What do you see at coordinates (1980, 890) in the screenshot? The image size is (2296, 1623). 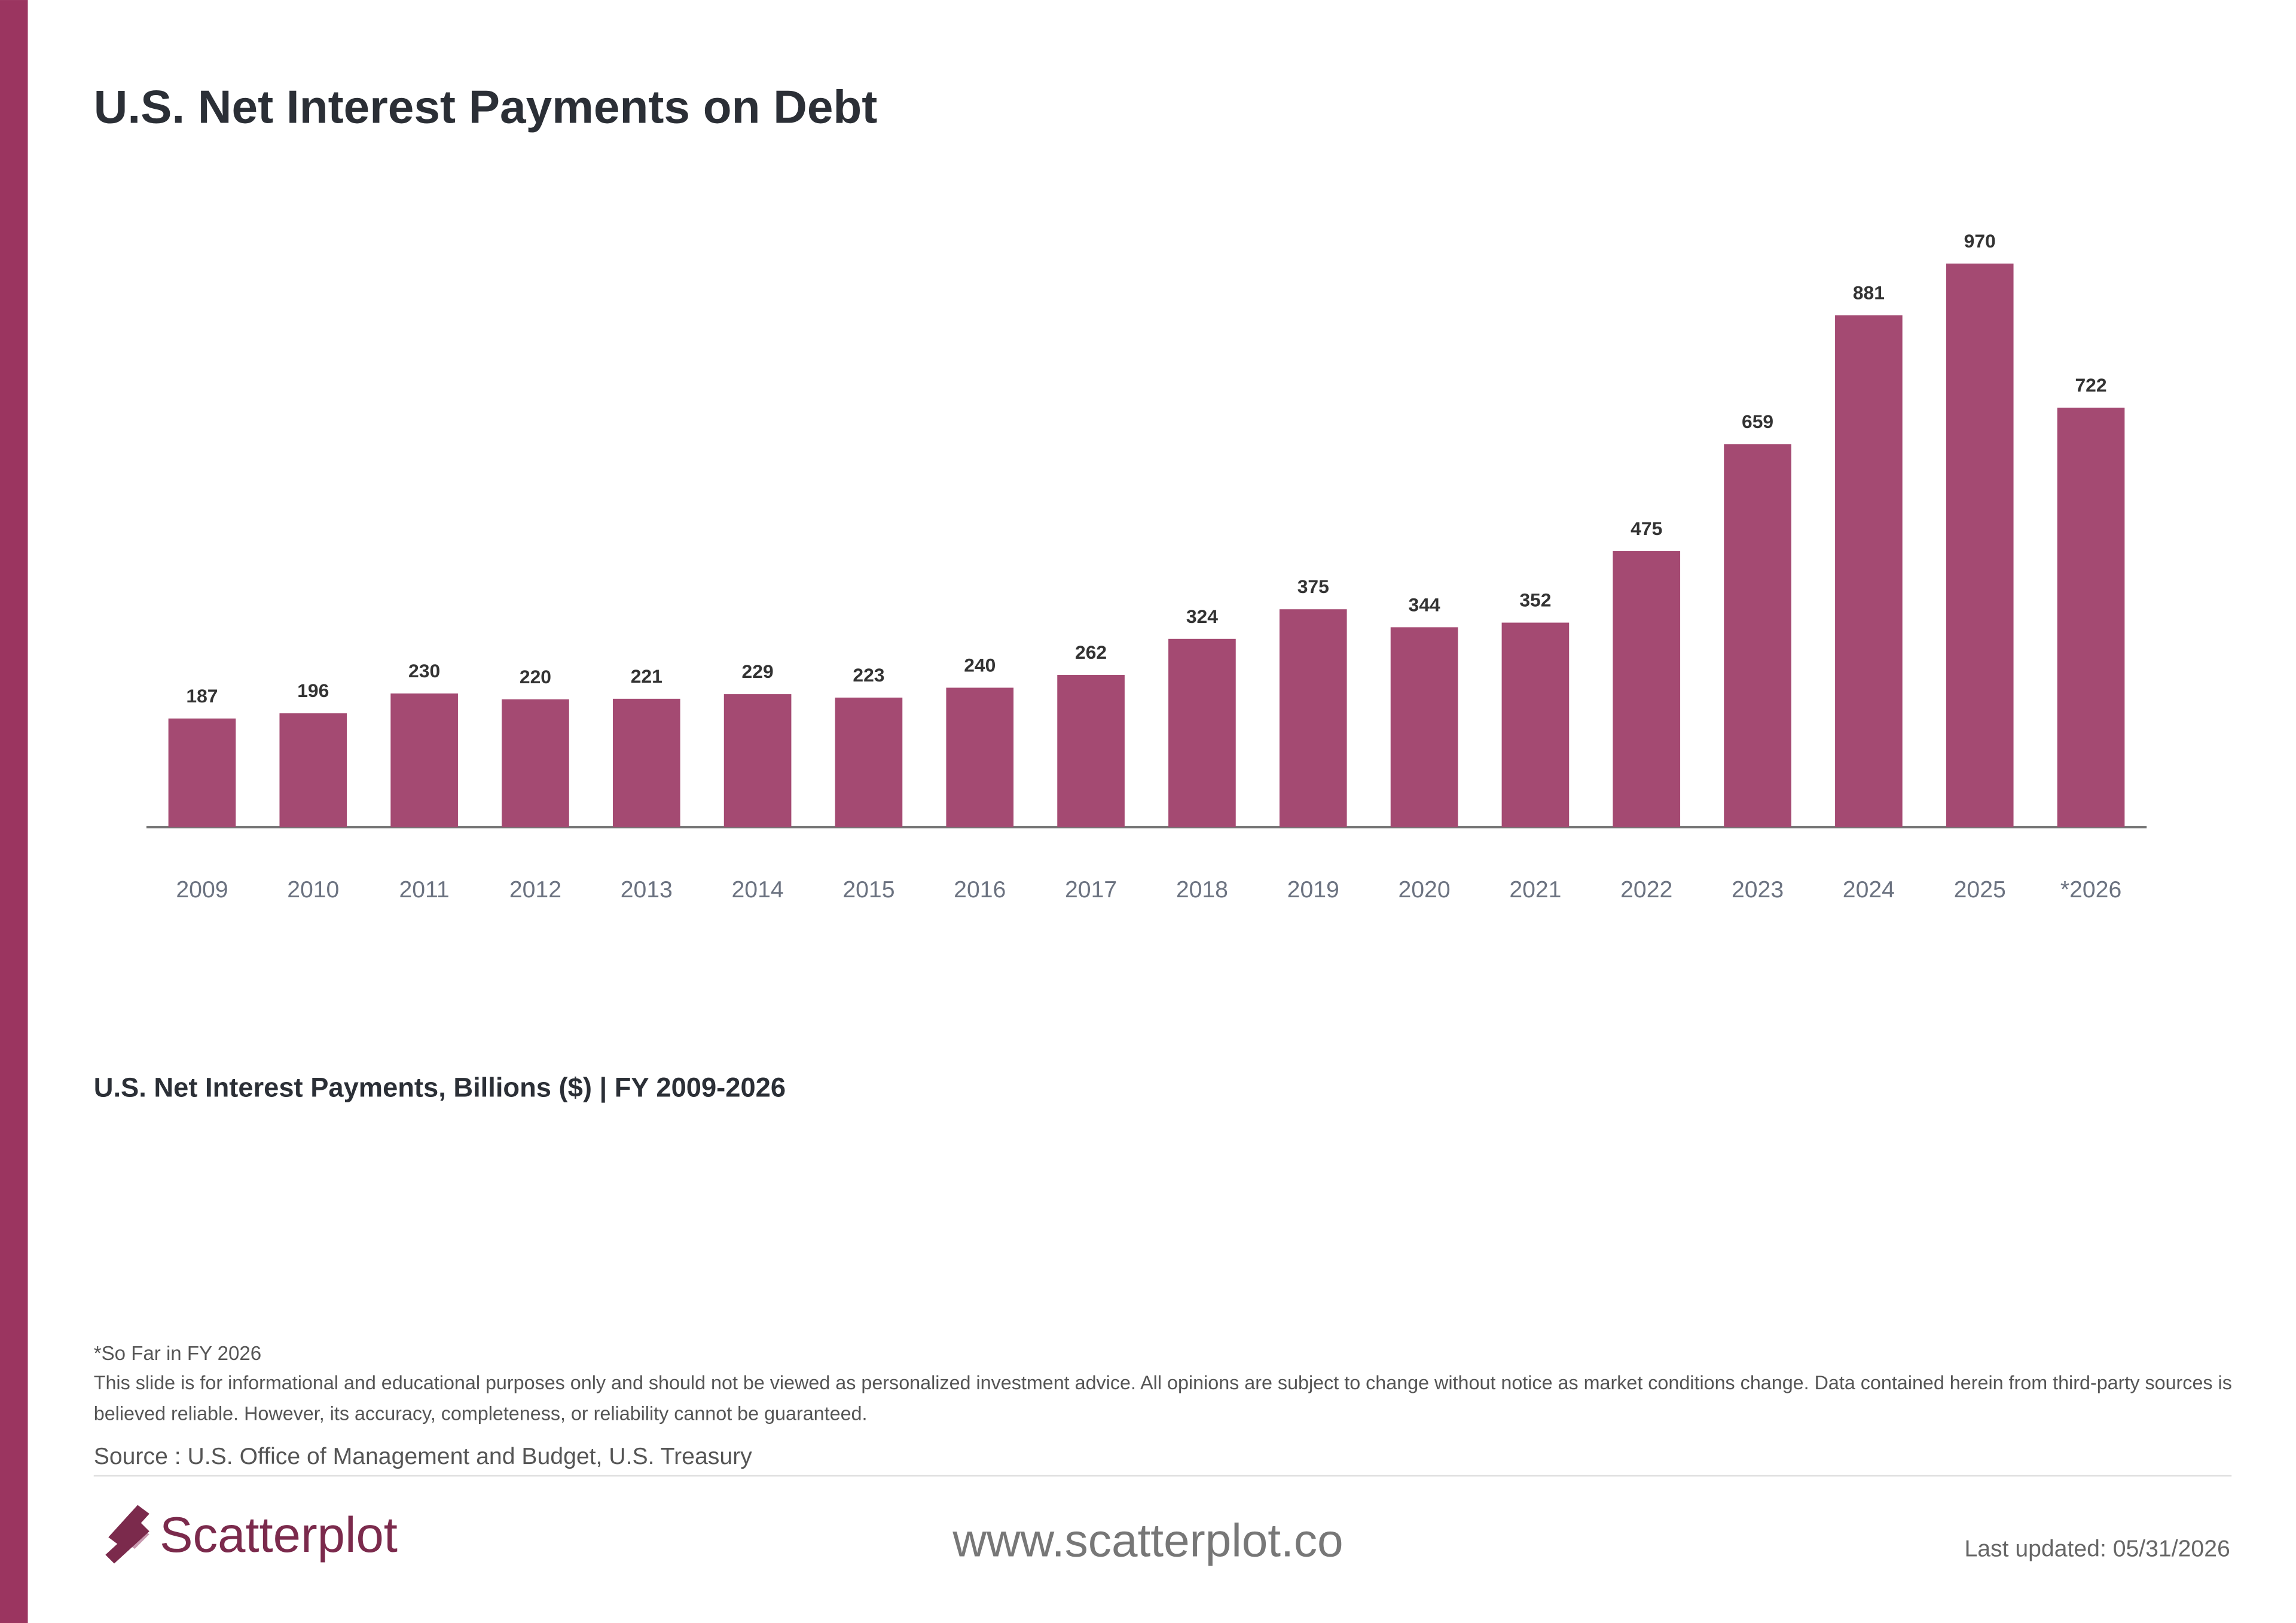 I see `x-tick-label: 2025` at bounding box center [1980, 890].